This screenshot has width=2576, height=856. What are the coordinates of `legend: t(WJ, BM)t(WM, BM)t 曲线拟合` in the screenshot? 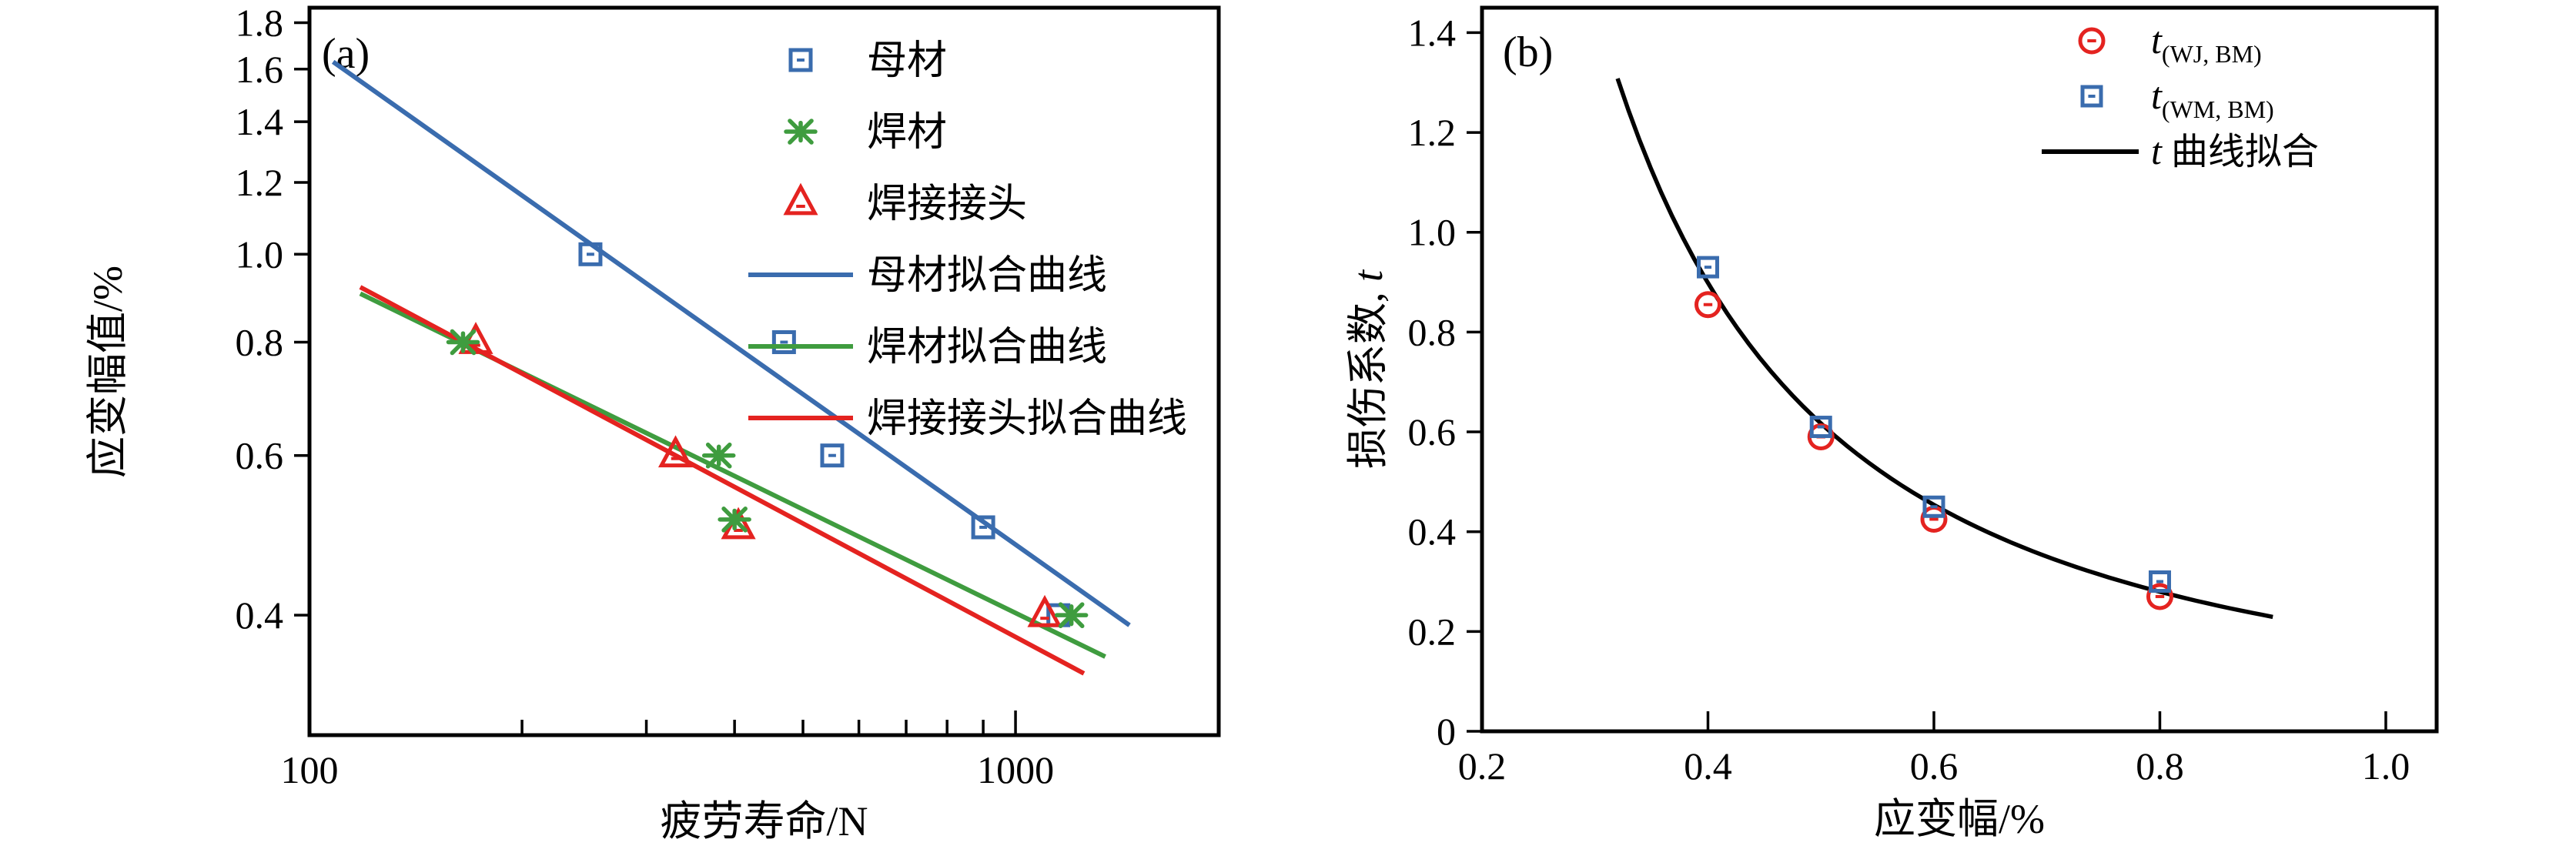 It's located at (2180, 95).